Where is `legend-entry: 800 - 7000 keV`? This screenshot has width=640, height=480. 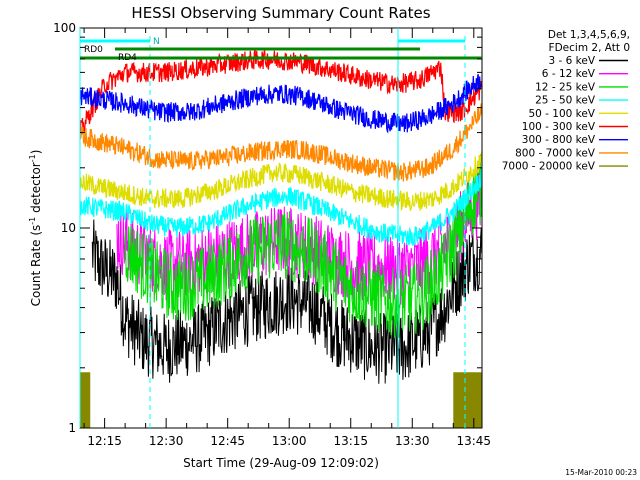 legend-entry: 800 - 7000 keV is located at coordinates (555, 153).